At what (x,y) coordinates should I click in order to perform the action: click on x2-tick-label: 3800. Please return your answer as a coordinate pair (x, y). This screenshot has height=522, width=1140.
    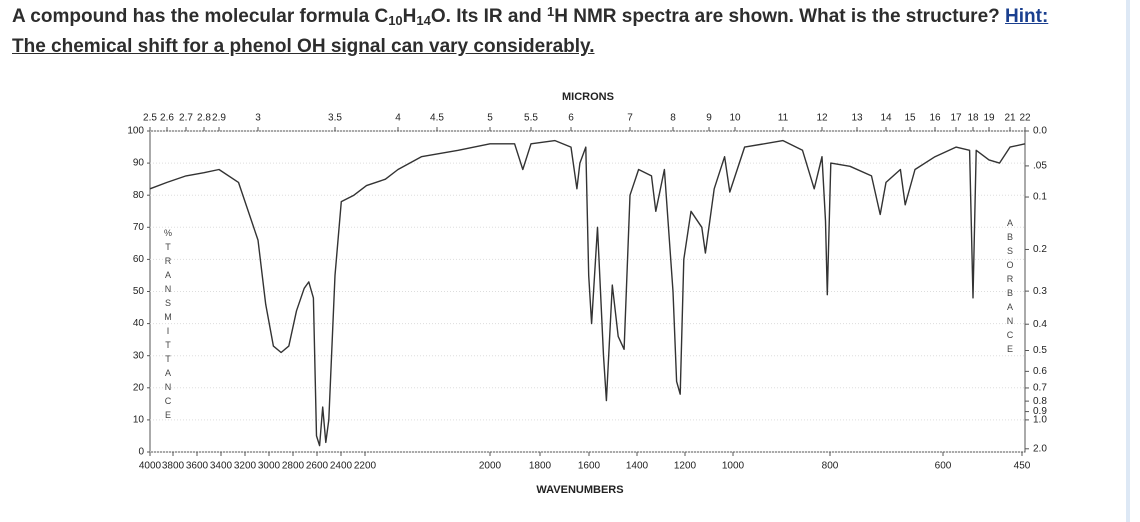
    Looking at the image, I should click on (173, 466).